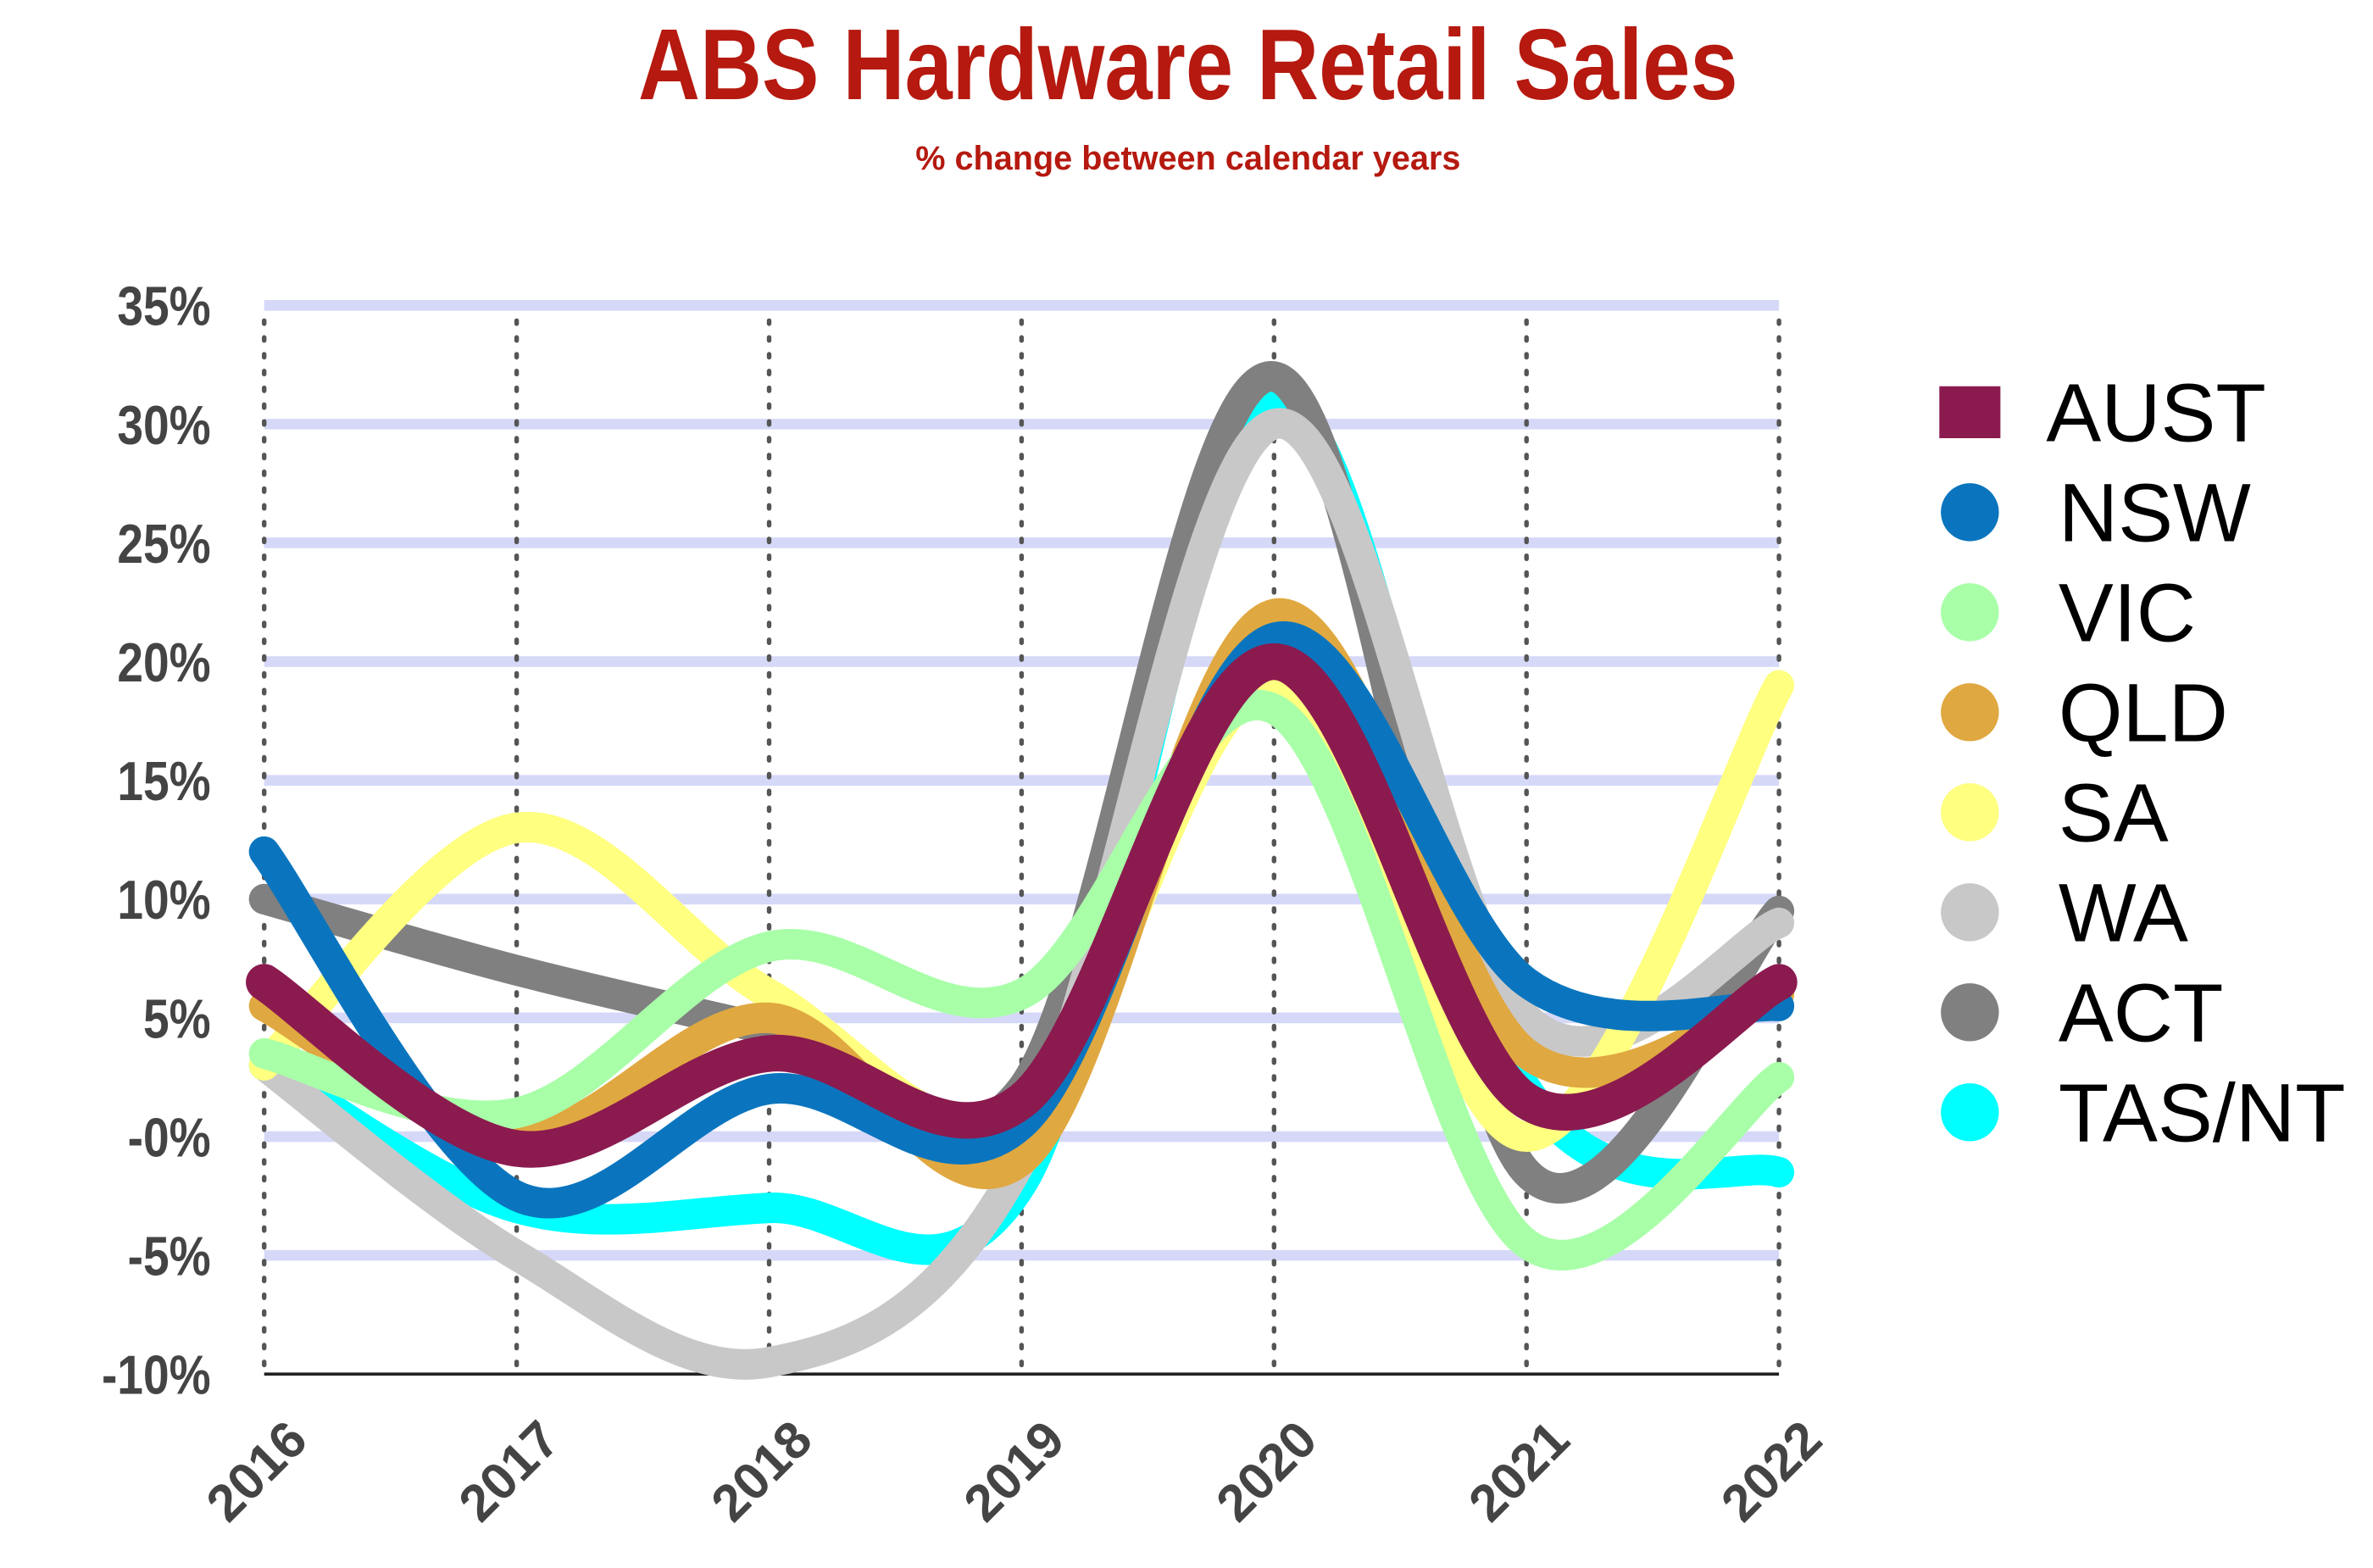  I want to click on y-tick-label: 20%, so click(164, 662).